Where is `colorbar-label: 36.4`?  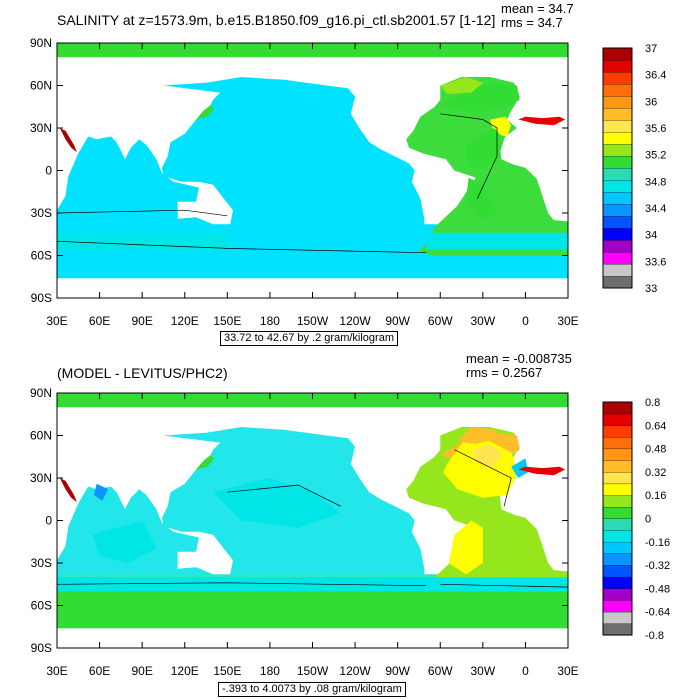 colorbar-label: 36.4 is located at coordinates (655, 76).